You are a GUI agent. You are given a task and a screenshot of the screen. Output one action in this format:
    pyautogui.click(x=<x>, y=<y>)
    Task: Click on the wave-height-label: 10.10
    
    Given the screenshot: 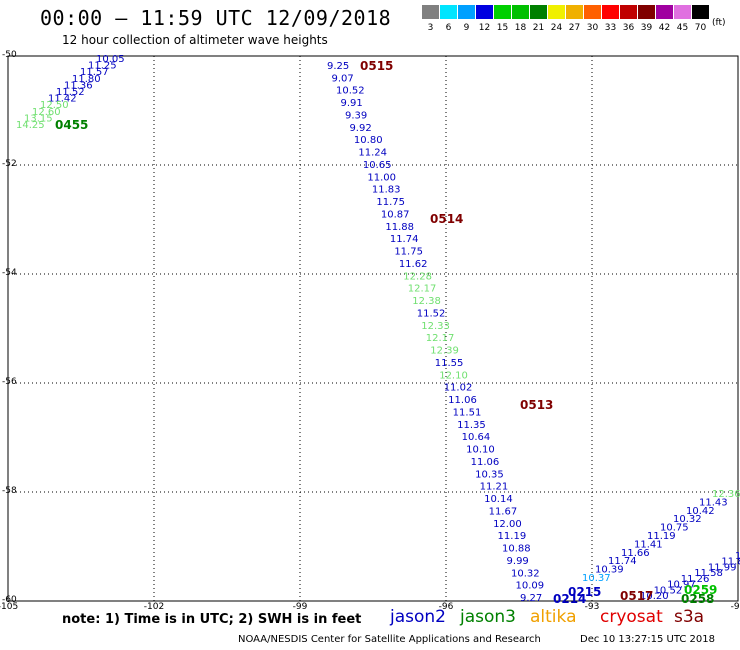 What is the action you would take?
    pyautogui.click(x=480, y=450)
    